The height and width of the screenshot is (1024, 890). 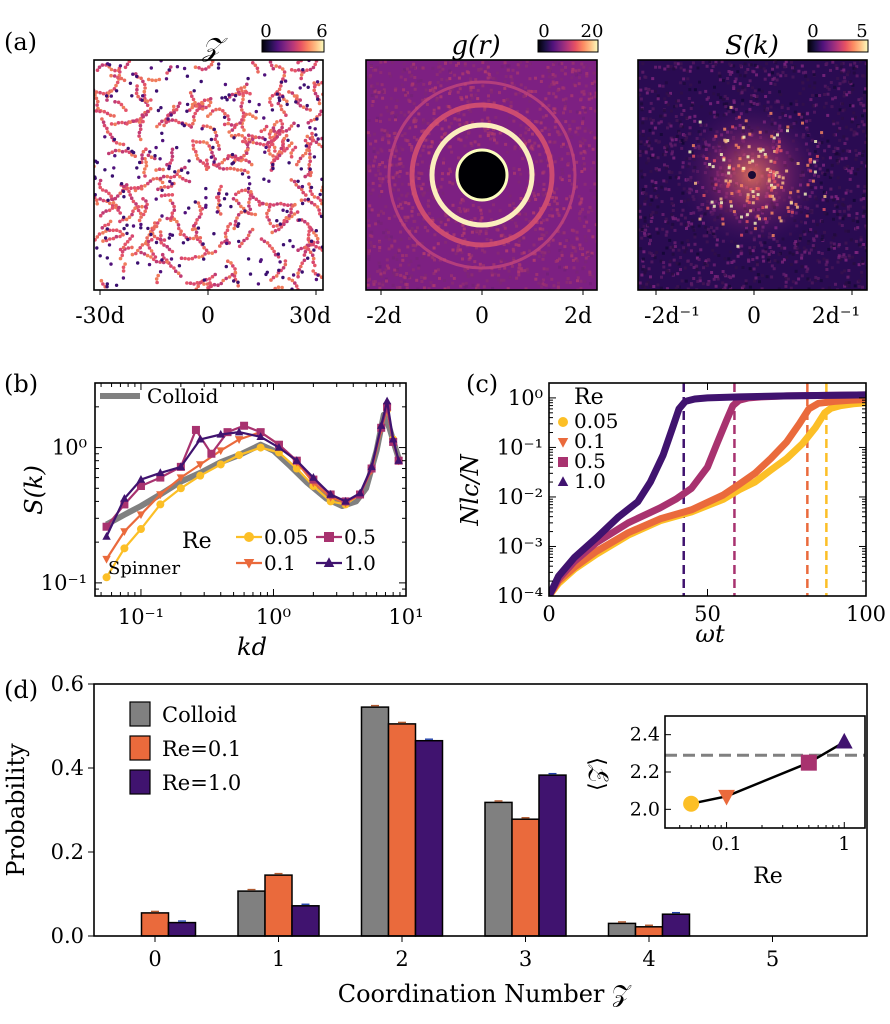 What do you see at coordinates (296, 468) in the screenshot?
I see `data-point-0.05` at bounding box center [296, 468].